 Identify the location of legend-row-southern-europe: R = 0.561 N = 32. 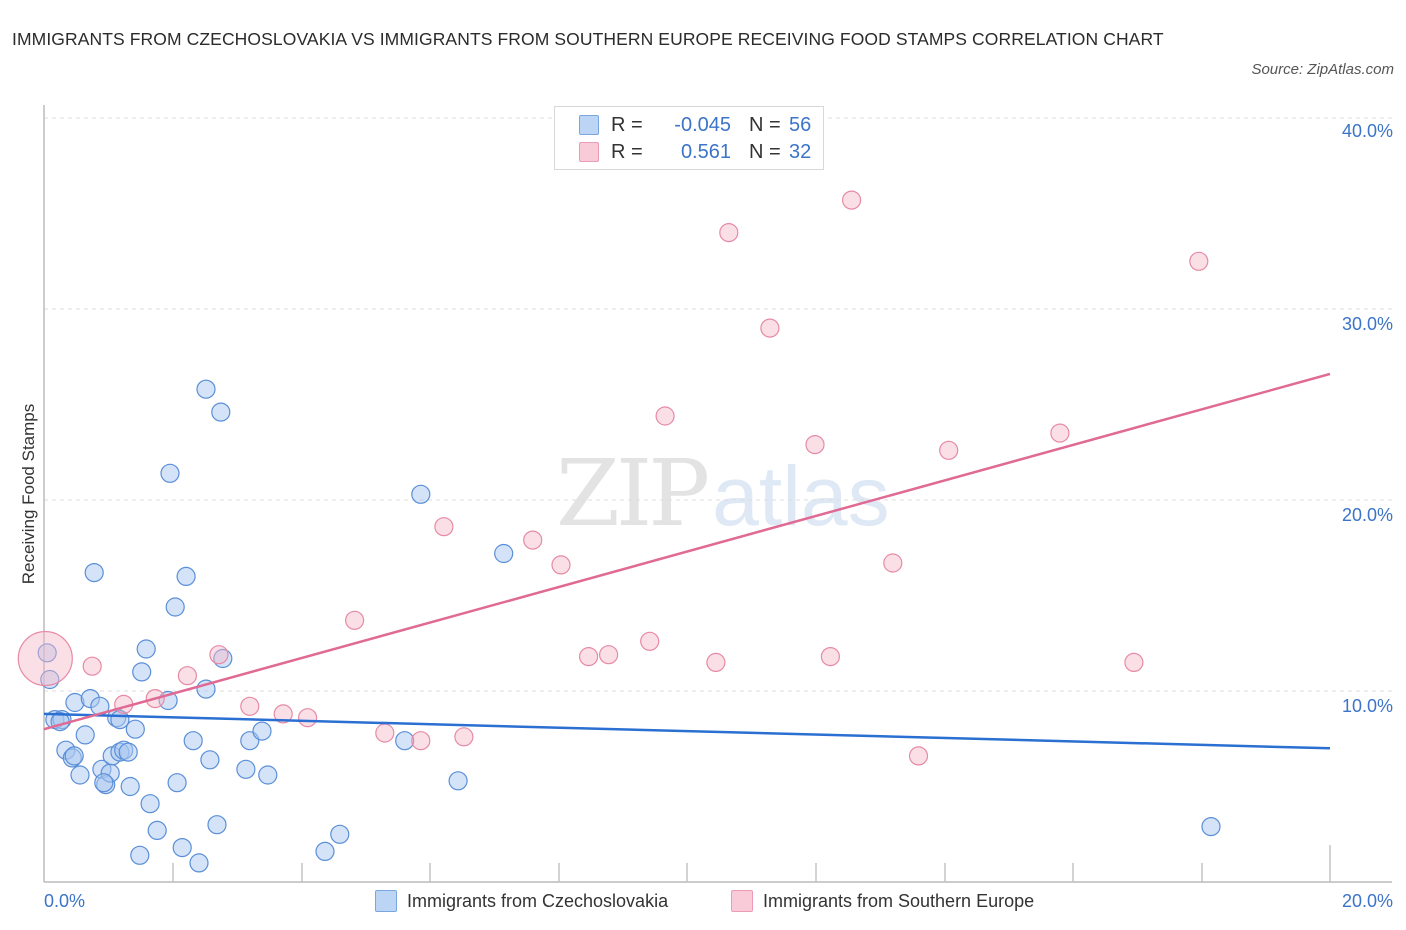
(695, 152).